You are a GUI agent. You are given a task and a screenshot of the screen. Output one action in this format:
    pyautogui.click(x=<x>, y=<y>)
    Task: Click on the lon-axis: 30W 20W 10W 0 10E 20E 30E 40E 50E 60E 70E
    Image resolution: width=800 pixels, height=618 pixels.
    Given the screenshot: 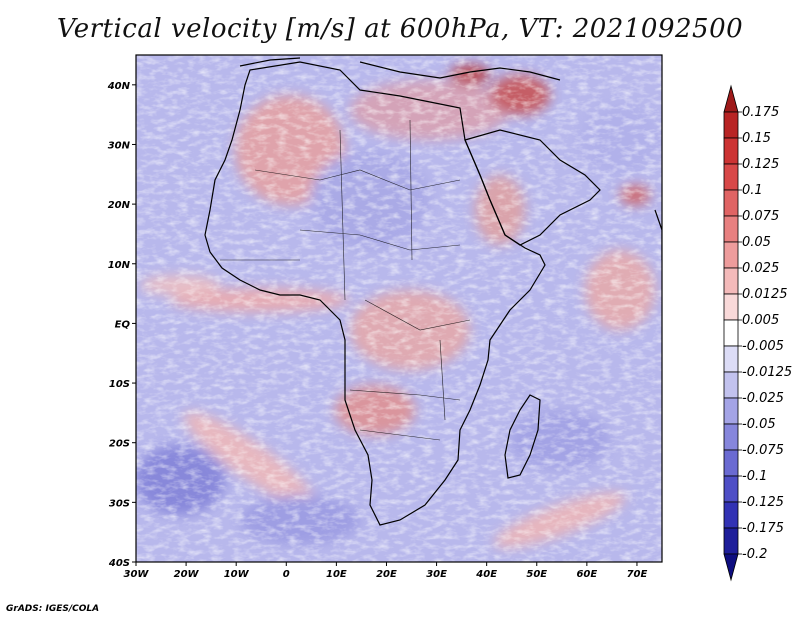 What is the action you would take?
    pyautogui.click(x=386, y=571)
    